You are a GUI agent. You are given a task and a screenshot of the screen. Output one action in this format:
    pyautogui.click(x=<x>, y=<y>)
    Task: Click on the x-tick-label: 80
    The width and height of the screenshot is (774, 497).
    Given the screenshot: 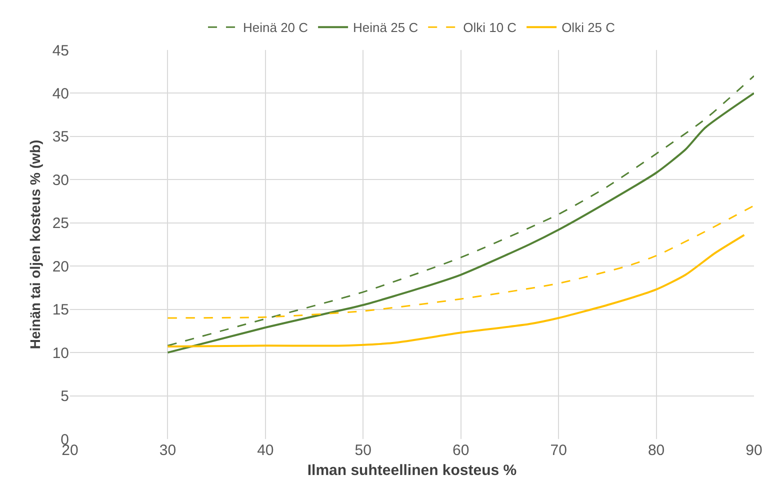 What is the action you would take?
    pyautogui.click(x=656, y=450)
    